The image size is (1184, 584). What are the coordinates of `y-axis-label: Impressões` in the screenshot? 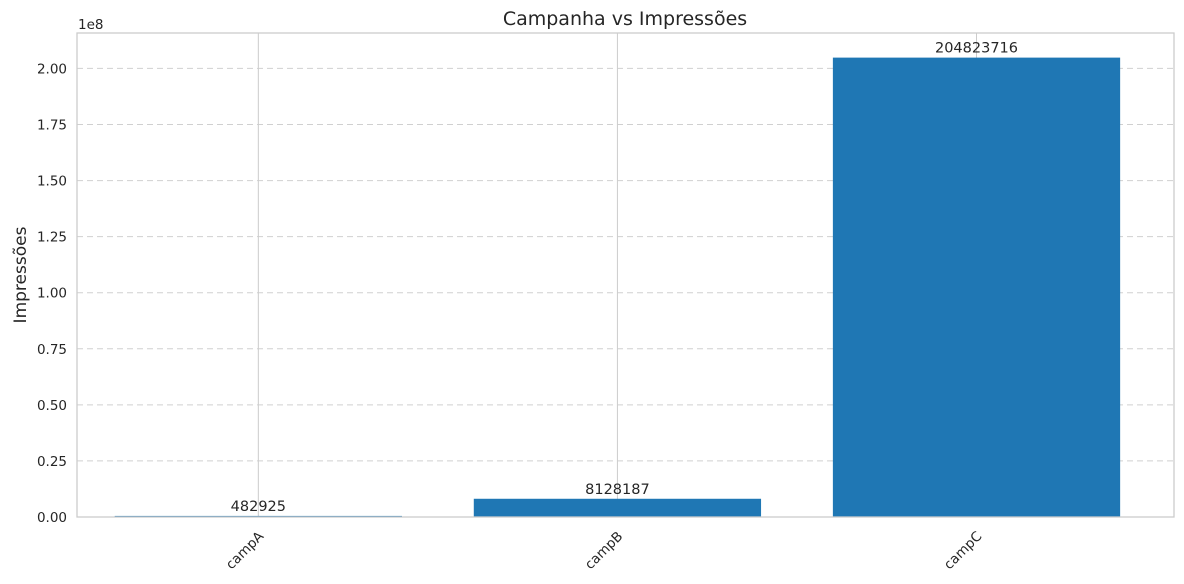 It's located at (21, 274).